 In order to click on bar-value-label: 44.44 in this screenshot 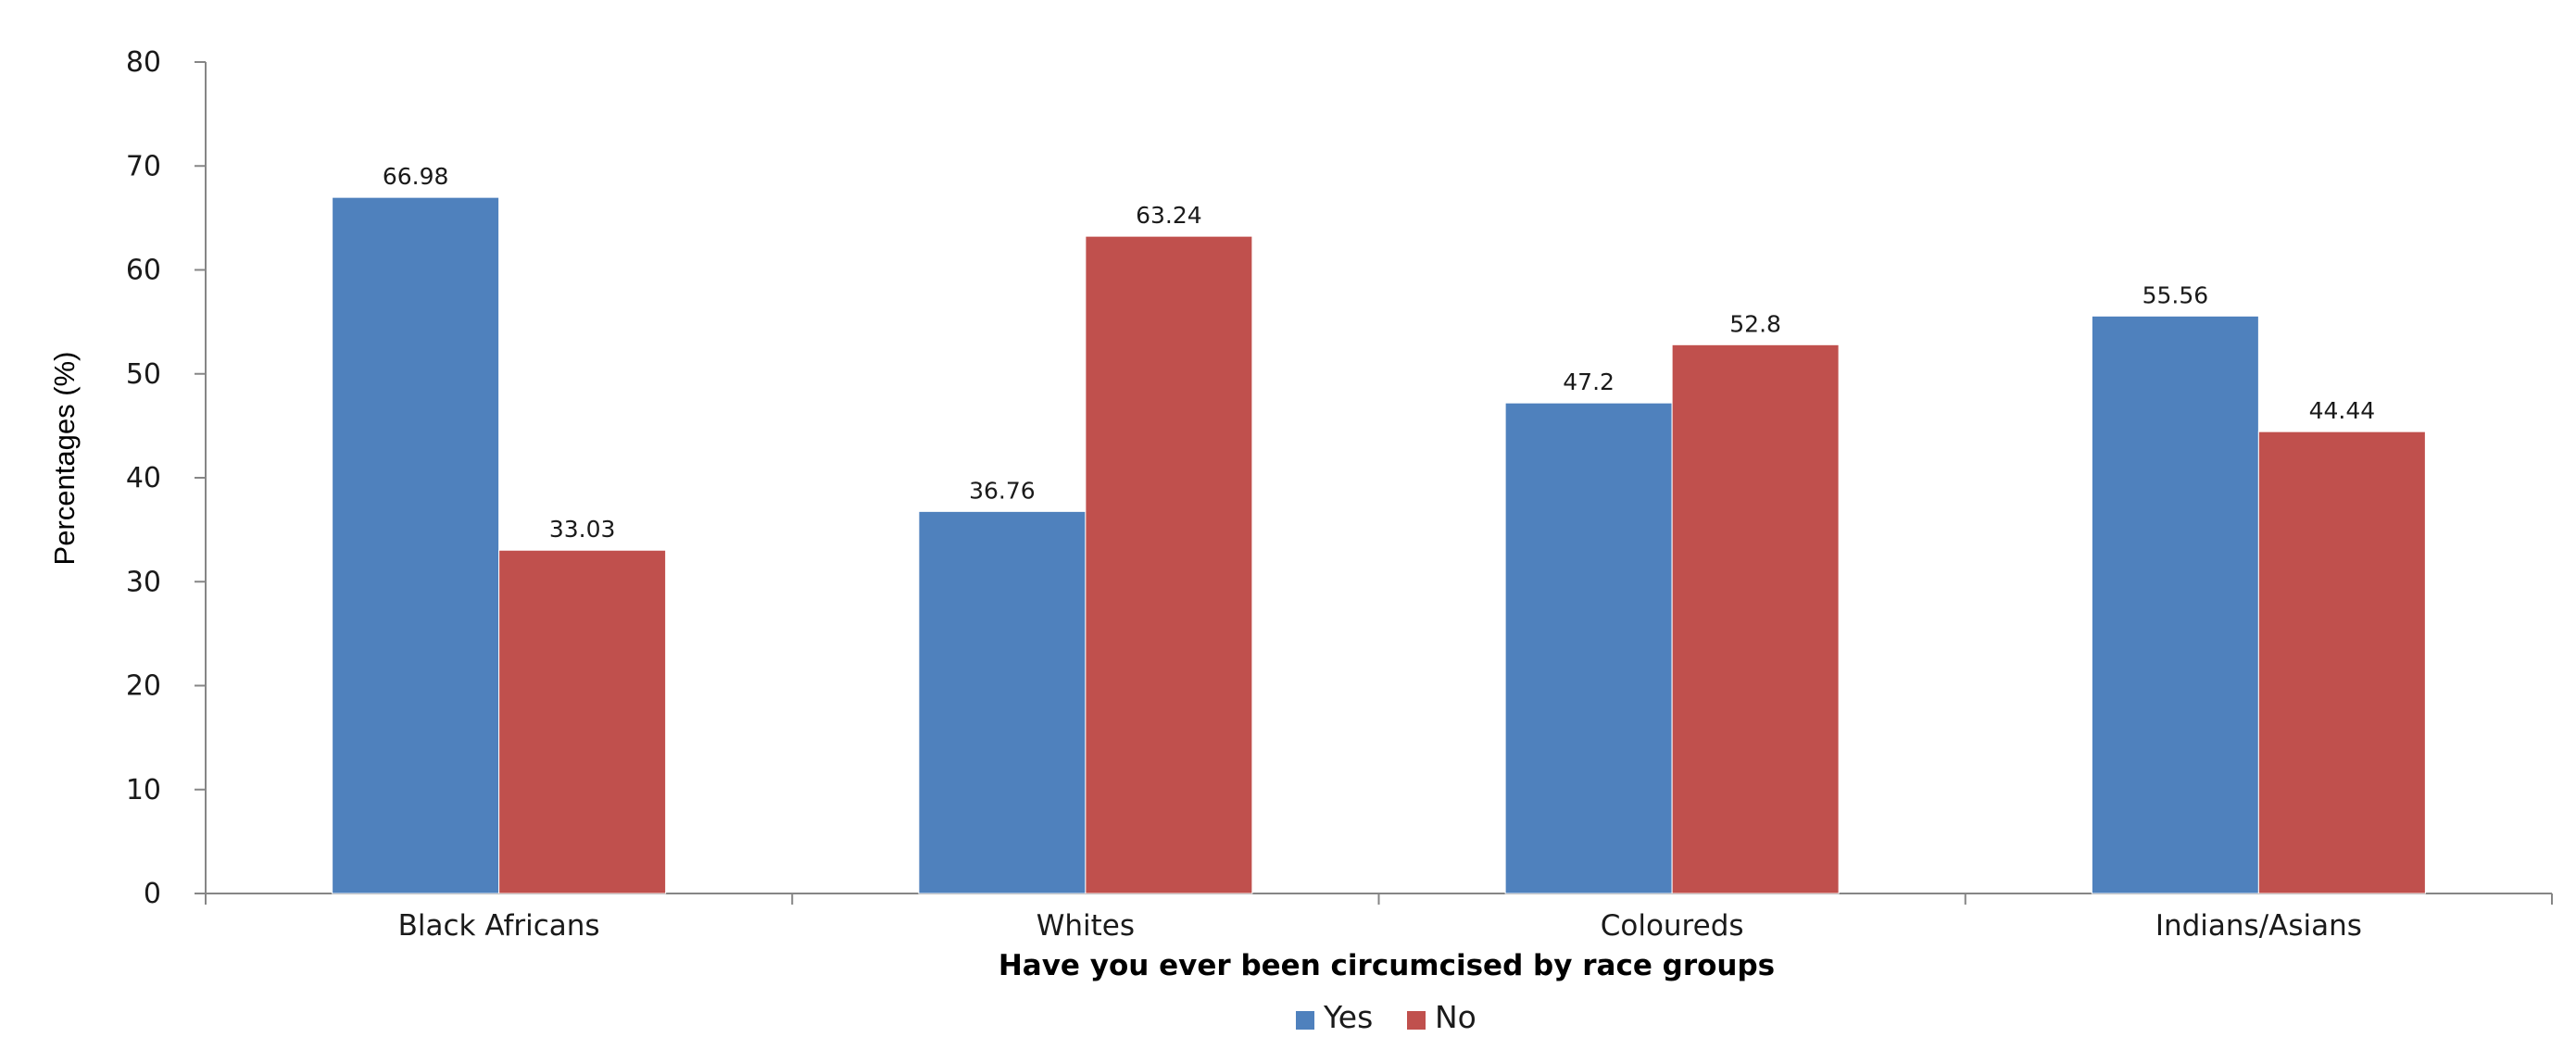, I will do `click(2342, 411)`.